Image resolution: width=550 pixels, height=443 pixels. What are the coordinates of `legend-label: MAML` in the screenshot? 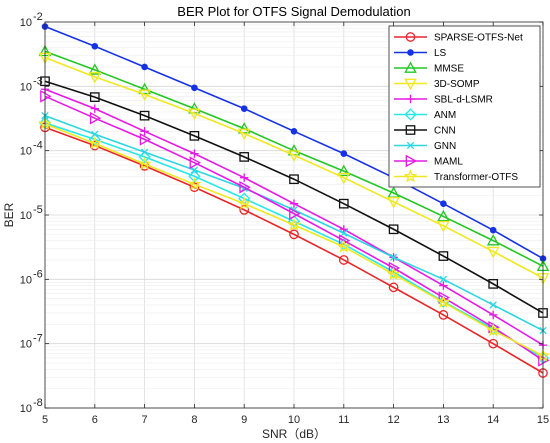 It's located at (448, 162).